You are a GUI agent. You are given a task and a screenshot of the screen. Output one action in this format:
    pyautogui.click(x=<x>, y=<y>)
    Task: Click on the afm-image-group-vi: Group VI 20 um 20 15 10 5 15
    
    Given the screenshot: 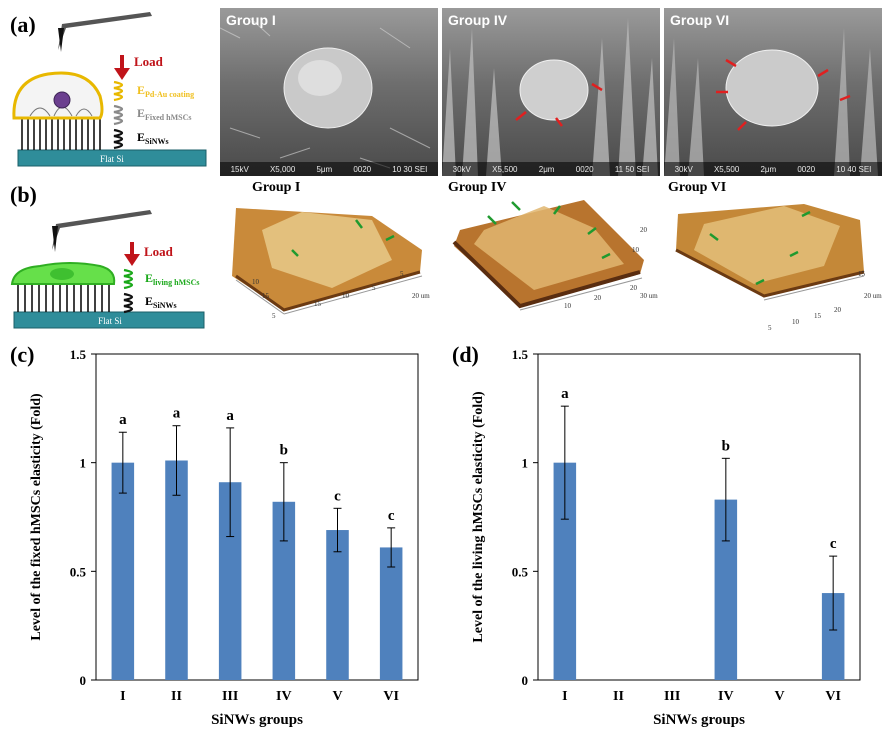 What is the action you would take?
    pyautogui.click(x=773, y=260)
    